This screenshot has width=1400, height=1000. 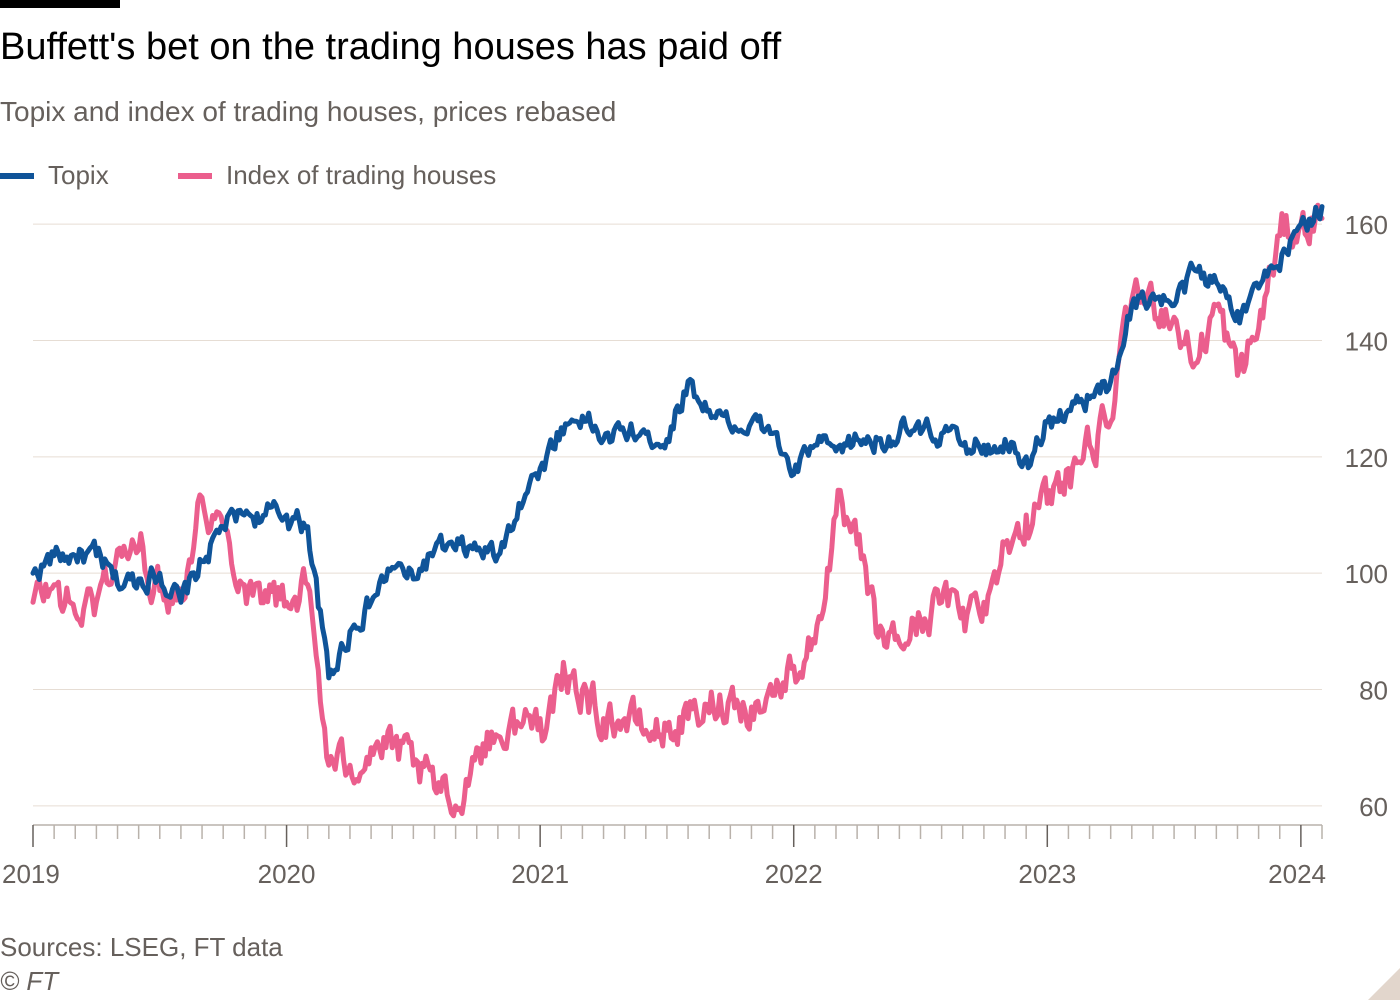 I want to click on x-tick-label: 2023, so click(x=1047, y=874).